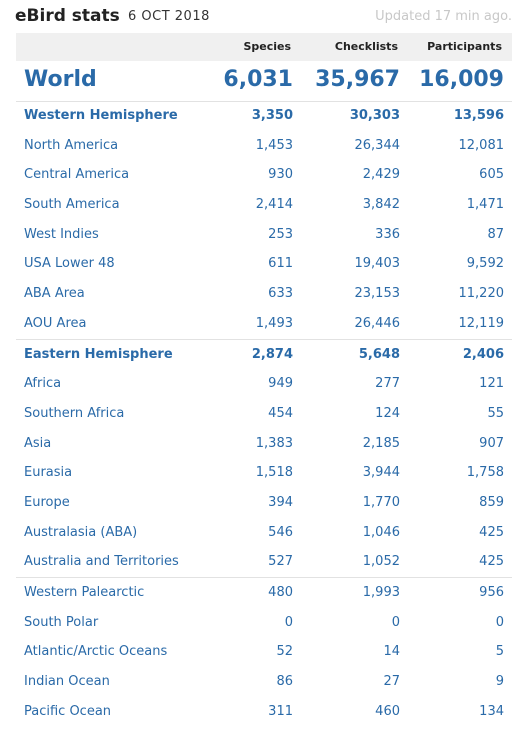 This screenshot has width=528, height=740. Describe the element at coordinates (264, 81) in the screenshot. I see `world-row: World 6,031 35,967 16,009` at that location.